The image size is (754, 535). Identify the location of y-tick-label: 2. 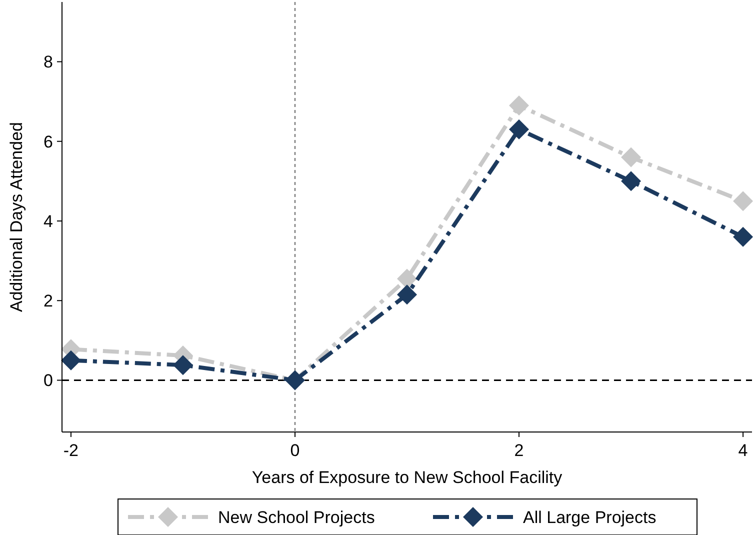
(48, 301).